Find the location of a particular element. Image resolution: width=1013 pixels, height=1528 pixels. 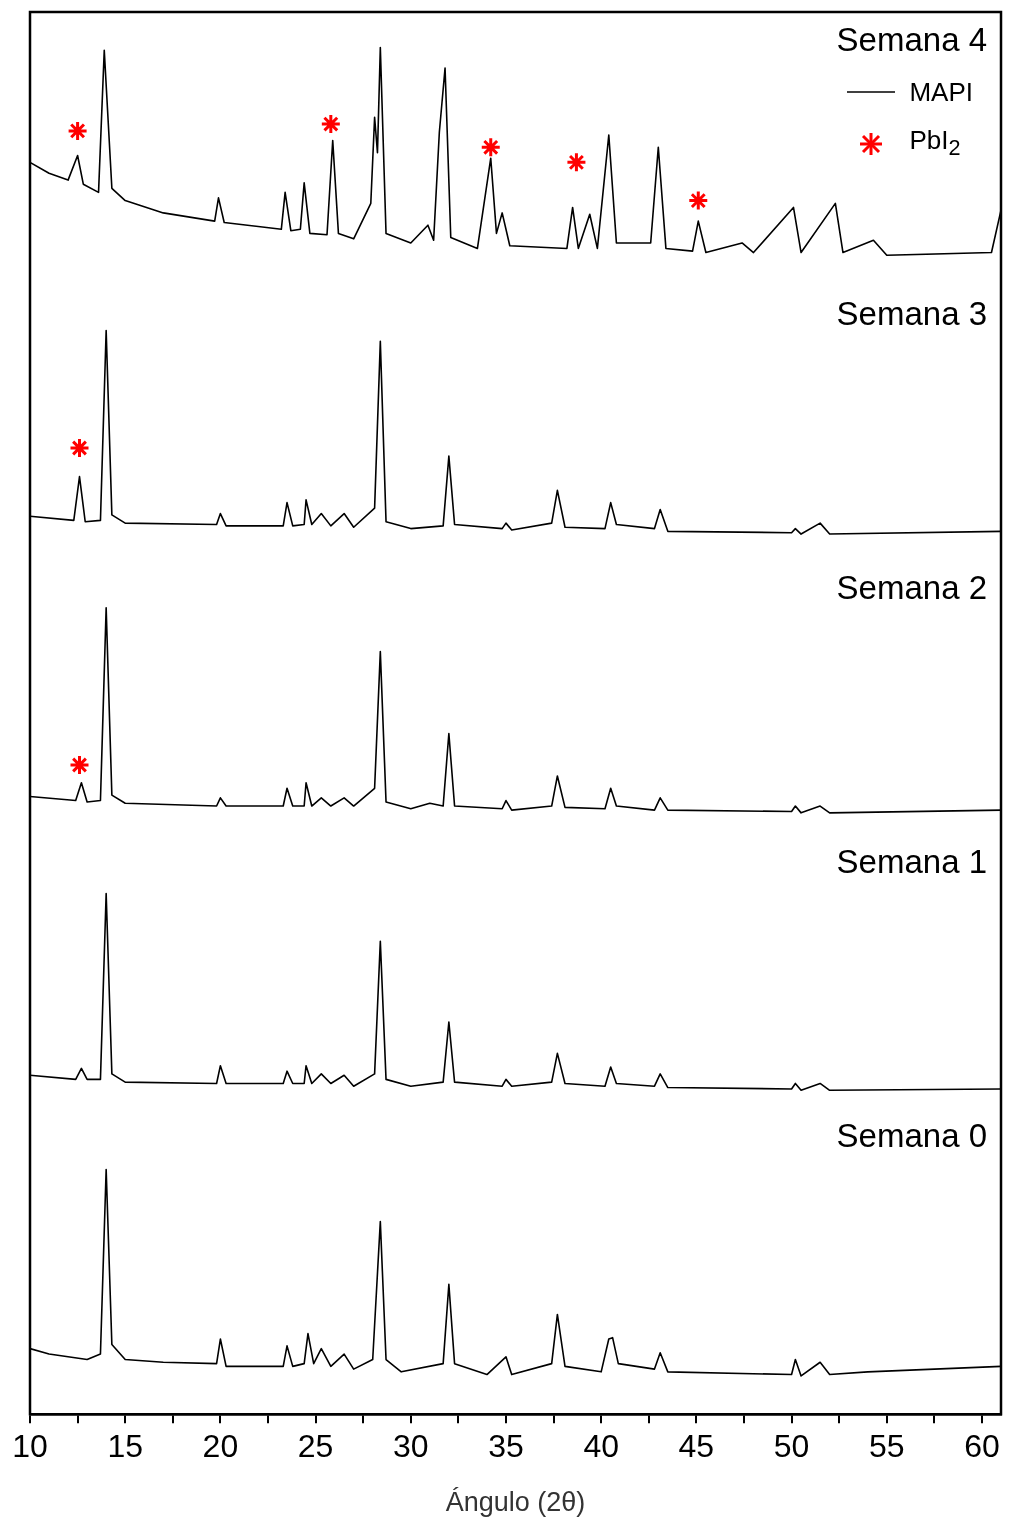

annotation: Semana 4 is located at coordinates (911, 40).